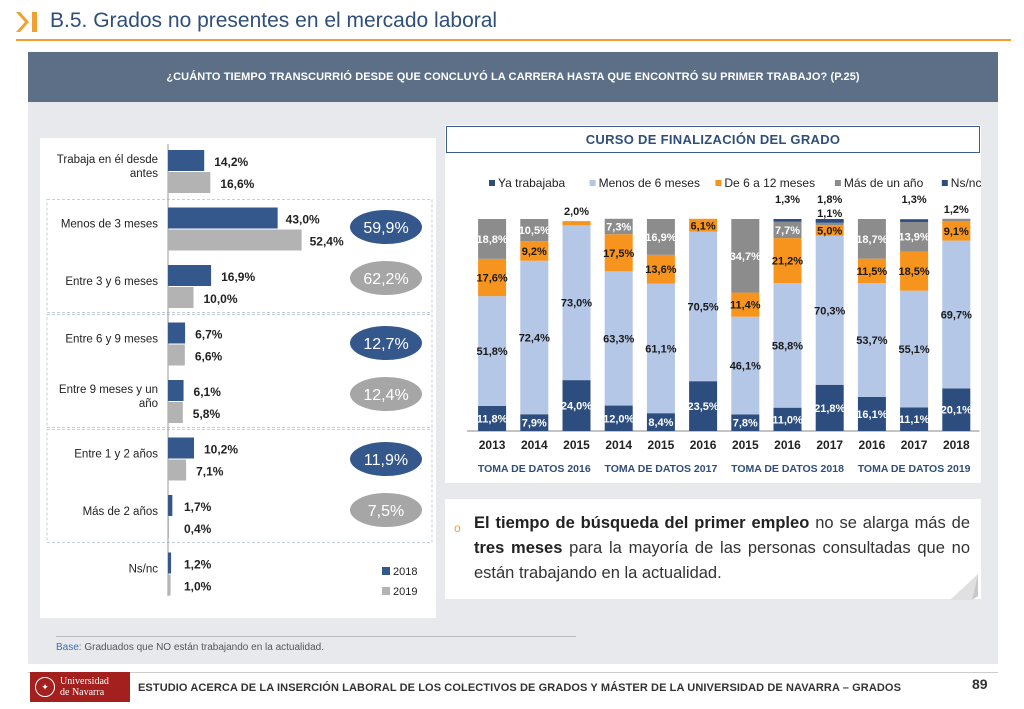  What do you see at coordinates (327, 242) in the screenshot?
I see `data-label-2019: 52,4%` at bounding box center [327, 242].